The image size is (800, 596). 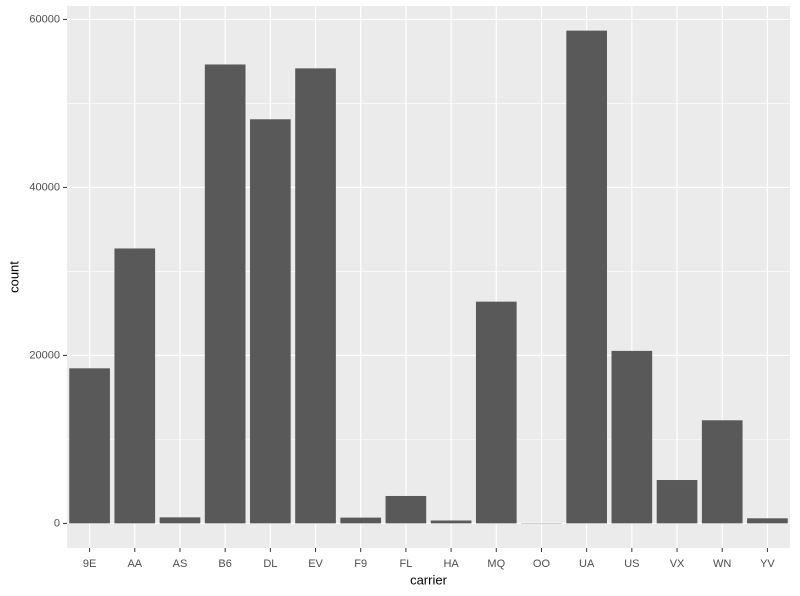 I want to click on x-tick-label: UA, so click(x=587, y=564).